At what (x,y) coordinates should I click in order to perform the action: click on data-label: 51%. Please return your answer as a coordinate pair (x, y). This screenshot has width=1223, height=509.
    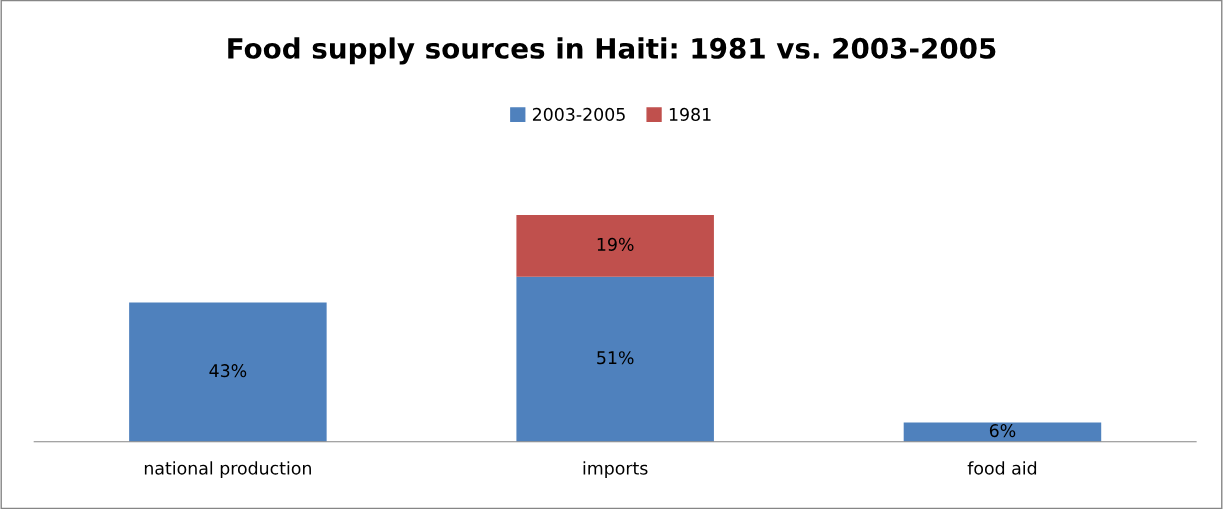
    Looking at the image, I should click on (615, 358).